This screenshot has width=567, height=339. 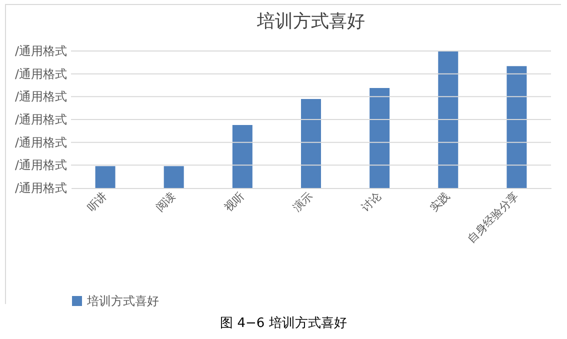 I want to click on x-tick-label: 听讲, so click(x=97, y=202).